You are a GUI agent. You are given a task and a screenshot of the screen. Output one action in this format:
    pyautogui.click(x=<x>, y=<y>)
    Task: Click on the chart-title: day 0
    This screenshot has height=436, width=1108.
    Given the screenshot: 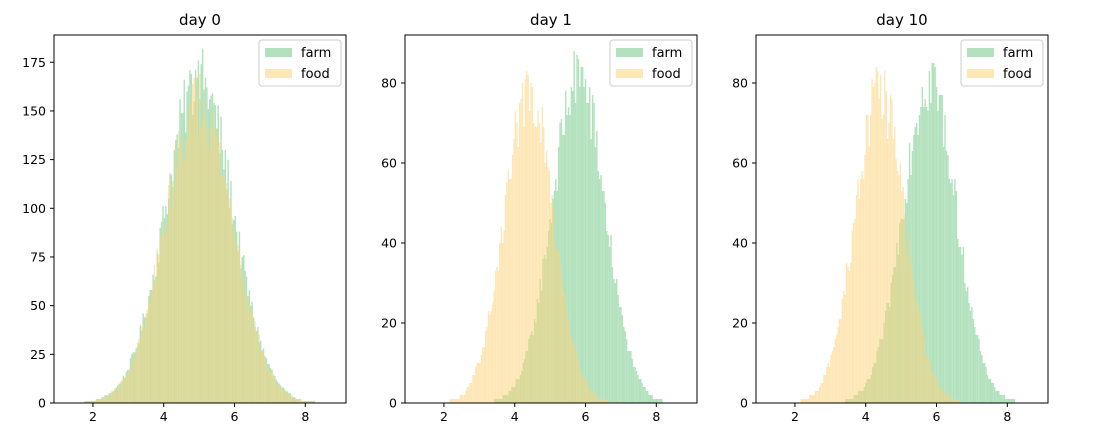 What is the action you would take?
    pyautogui.click(x=200, y=20)
    